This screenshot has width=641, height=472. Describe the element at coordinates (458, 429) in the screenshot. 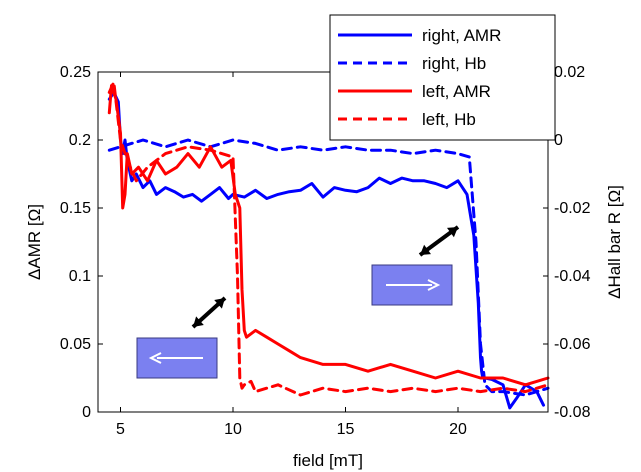

I see `x-tick-label: 20` at that location.